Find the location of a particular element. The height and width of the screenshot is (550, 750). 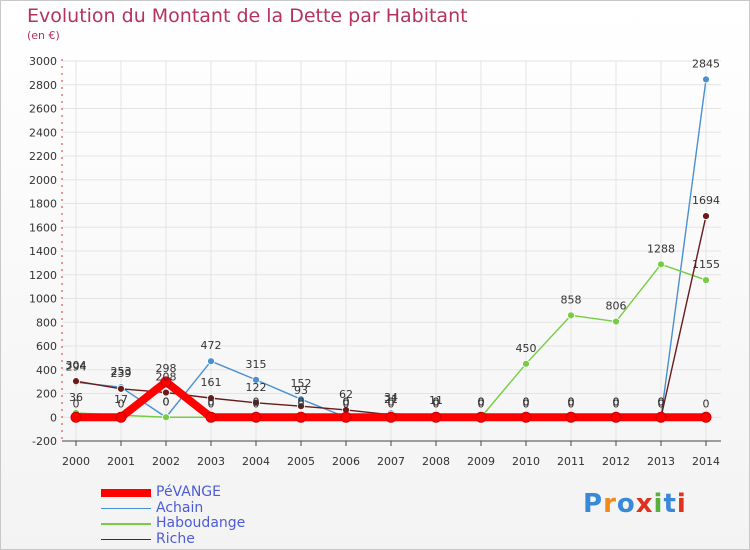

y-tick-label: 800 is located at coordinates (46, 322).